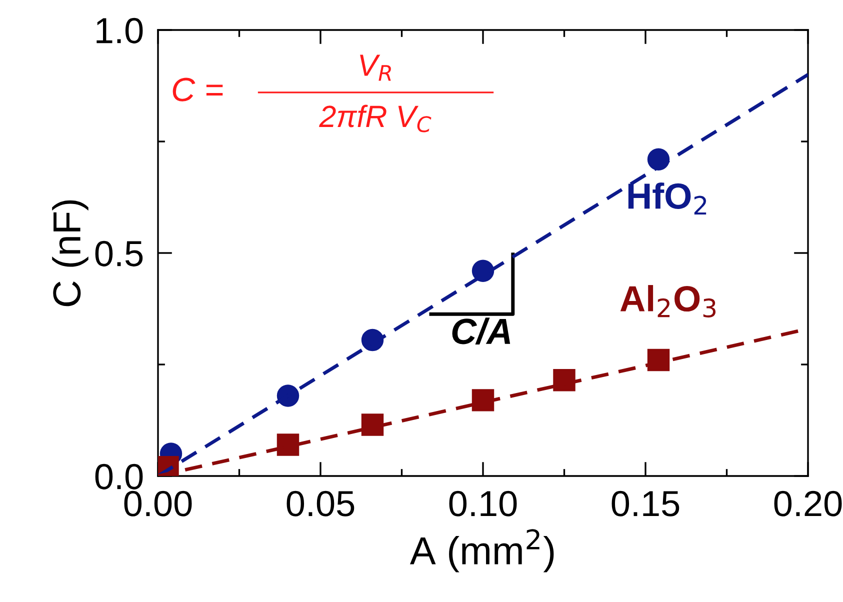  I want to click on x-tick-label: 0.10, so click(483, 503).